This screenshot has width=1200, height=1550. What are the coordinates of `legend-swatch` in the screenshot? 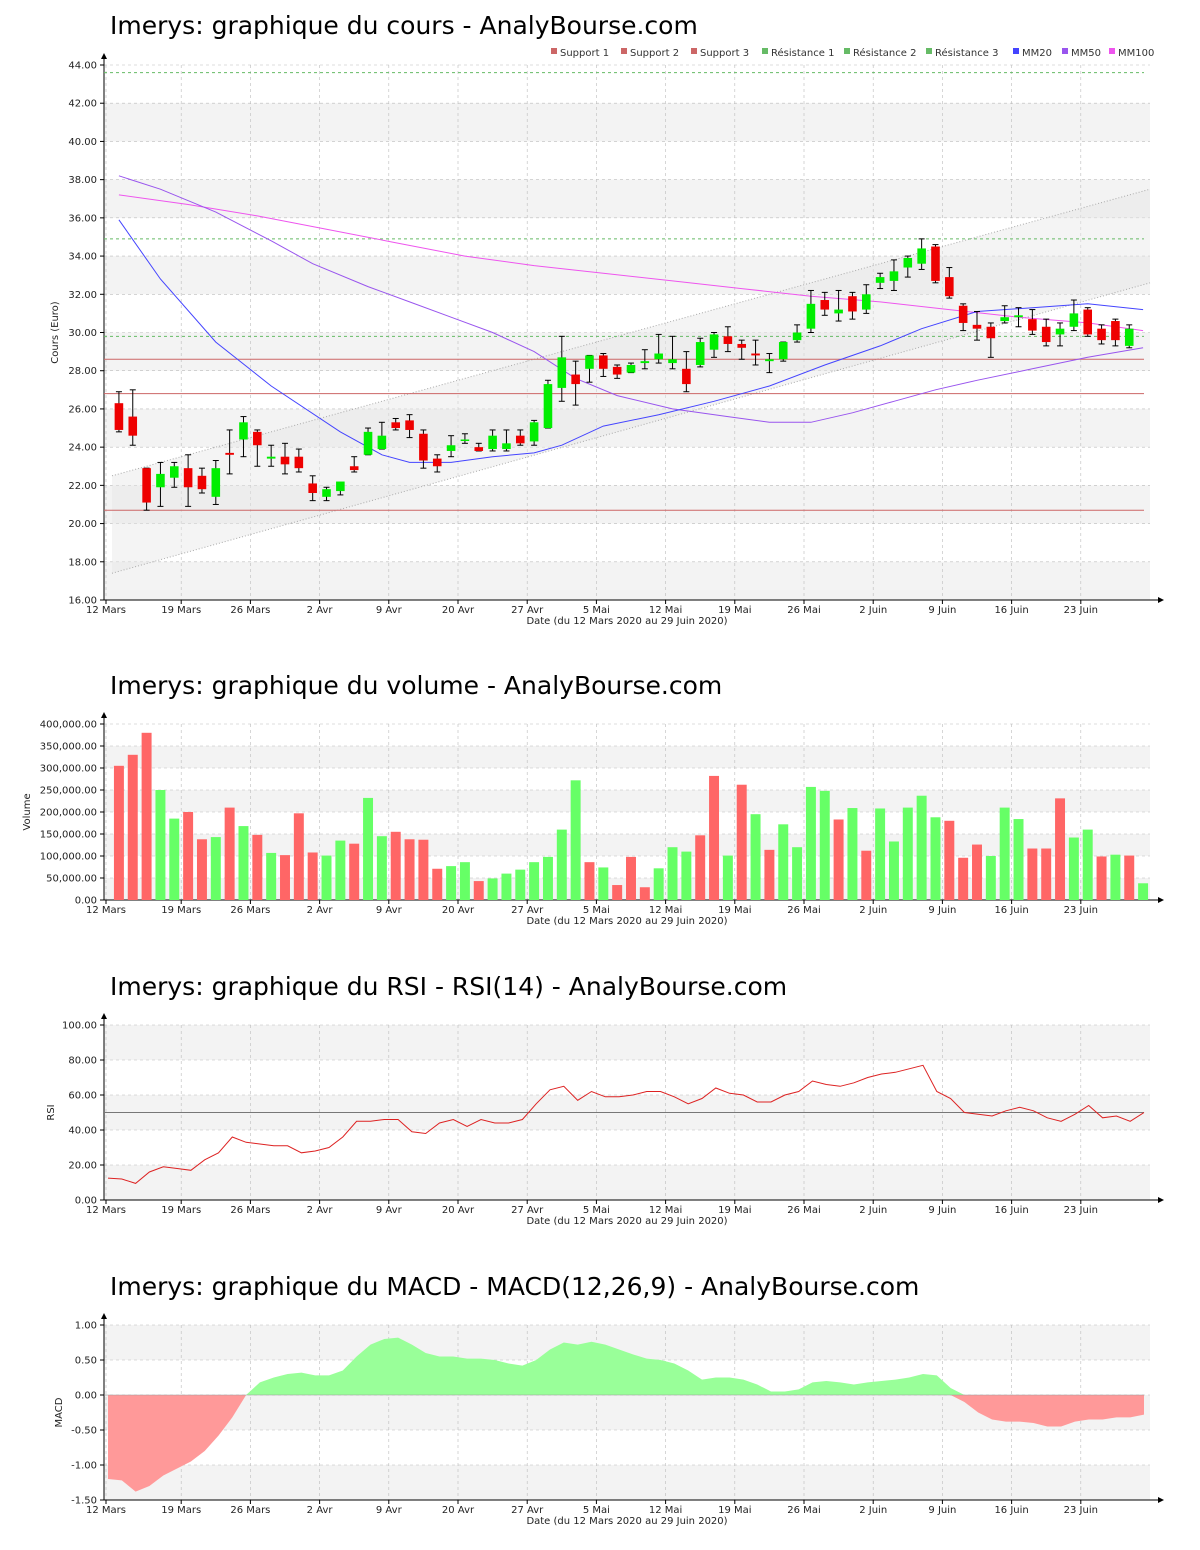 It's located at (1065, 51).